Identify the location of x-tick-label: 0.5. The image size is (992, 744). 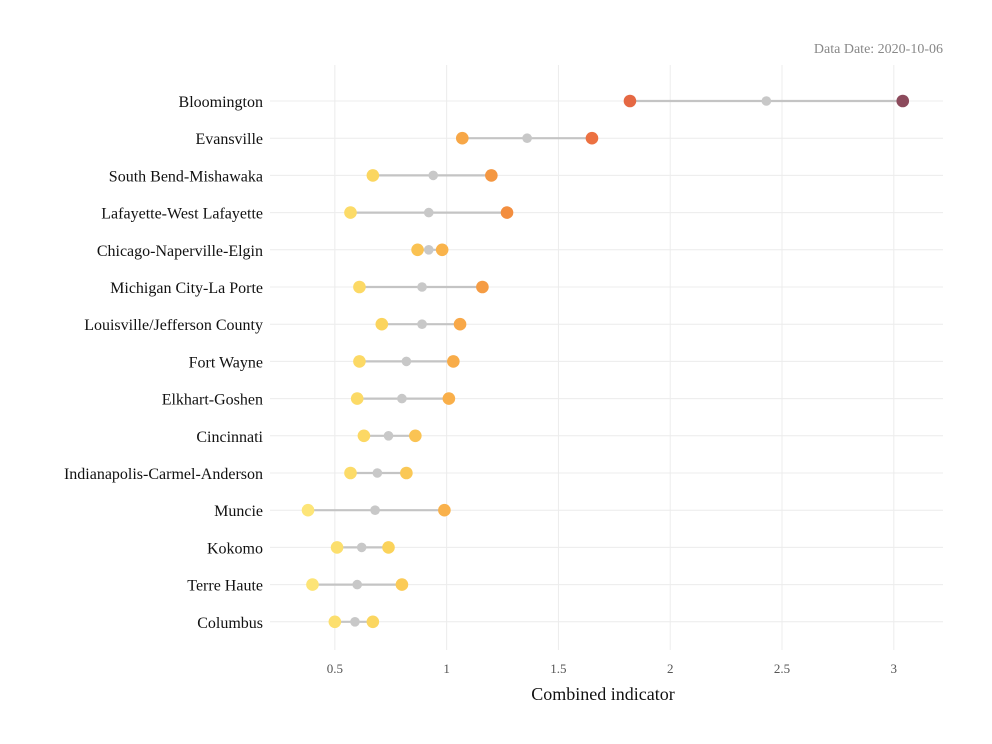
(335, 668).